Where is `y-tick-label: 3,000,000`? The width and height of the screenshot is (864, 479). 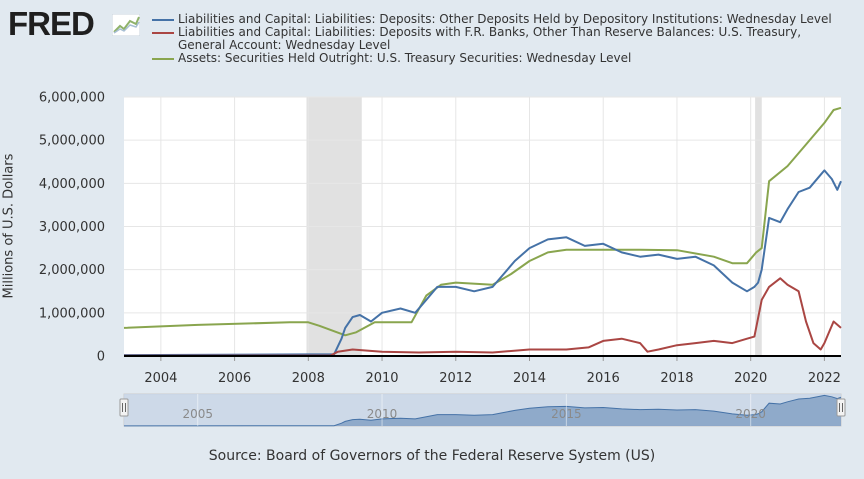 y-tick-label: 3,000,000 is located at coordinates (72, 227).